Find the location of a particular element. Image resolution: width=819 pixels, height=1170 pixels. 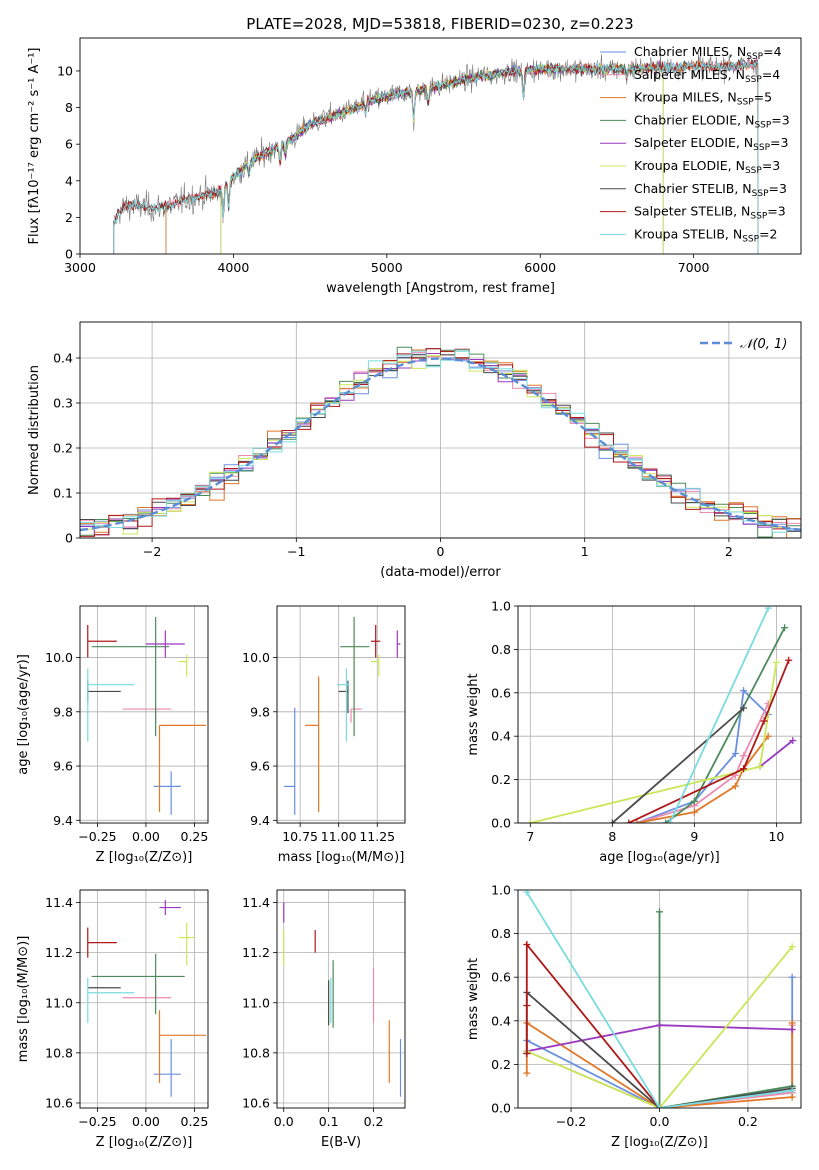

x-tick-label: 1 is located at coordinates (585, 551).